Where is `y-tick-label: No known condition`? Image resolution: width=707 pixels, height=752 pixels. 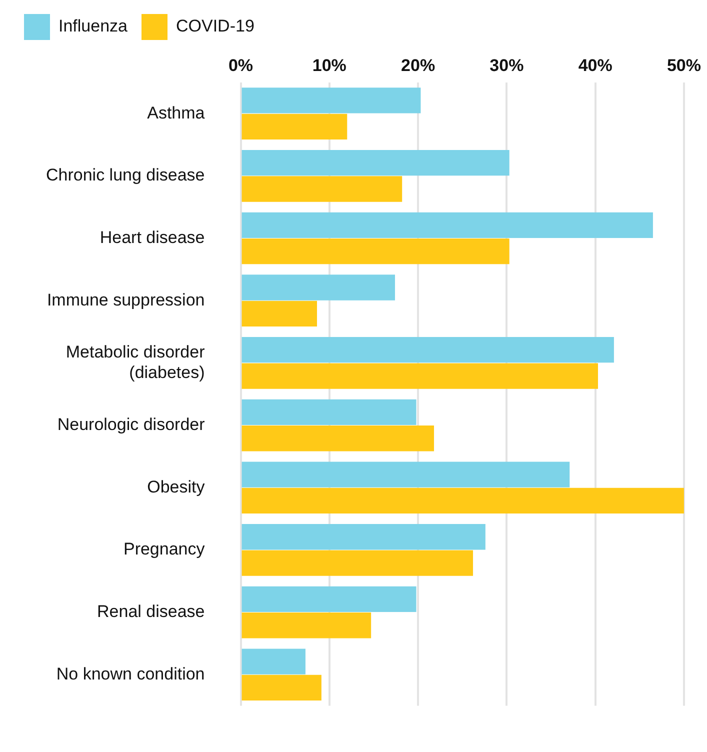 y-tick-label: No known condition is located at coordinates (130, 674).